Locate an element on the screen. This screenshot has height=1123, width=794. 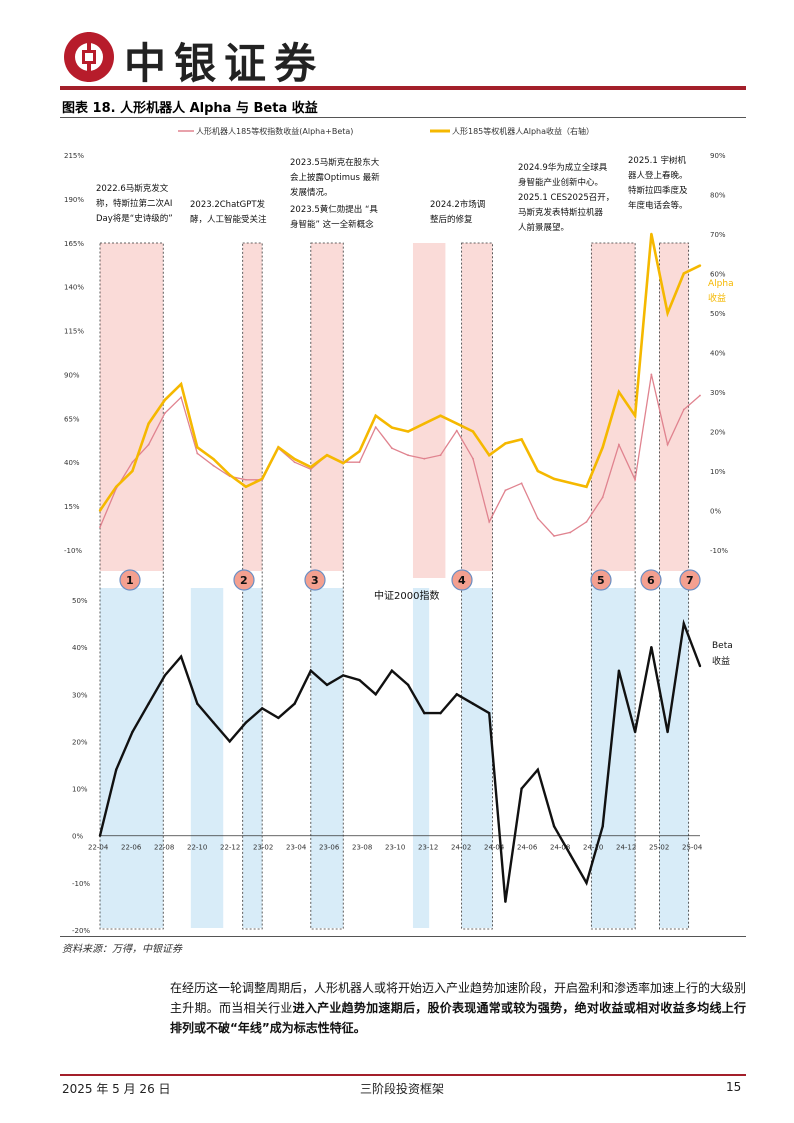
phase-marker-label: 7 is located at coordinates (690, 580).